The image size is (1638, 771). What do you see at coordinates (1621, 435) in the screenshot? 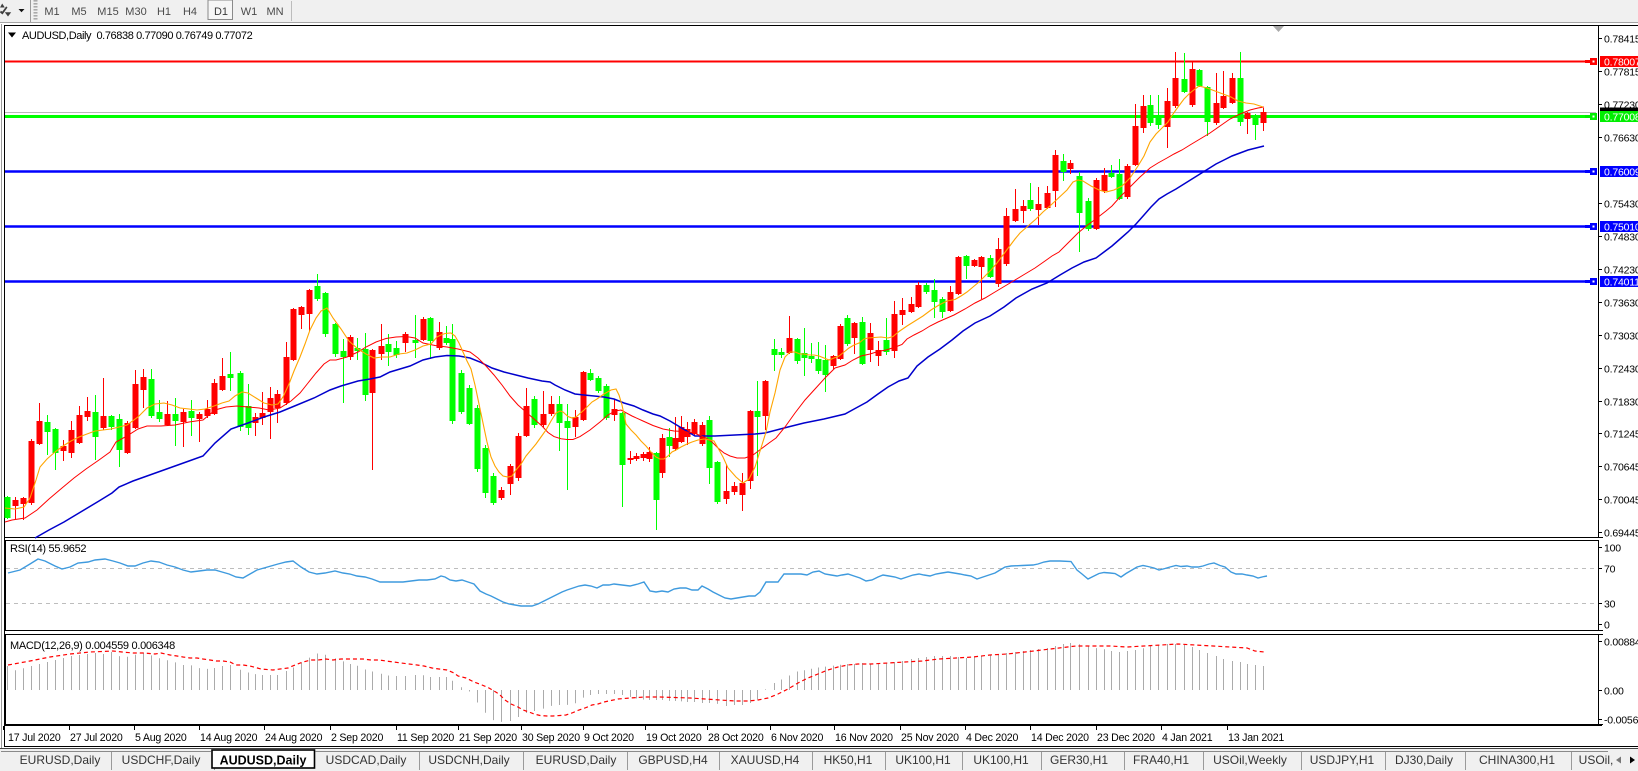
I see `svg-text: 0.71245` at bounding box center [1621, 435].